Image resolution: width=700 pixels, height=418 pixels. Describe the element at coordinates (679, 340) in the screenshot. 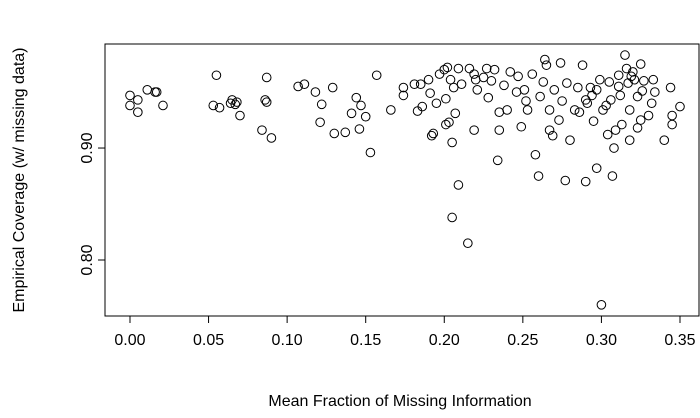

I see `x-tick-label: 0.35` at that location.